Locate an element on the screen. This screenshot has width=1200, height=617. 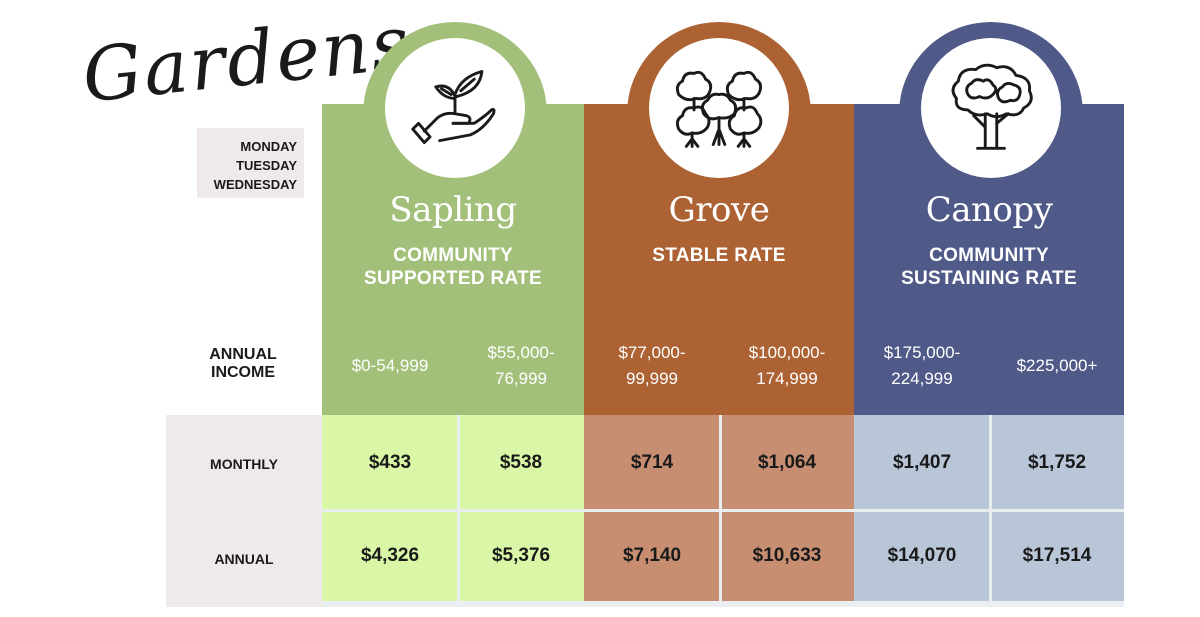
annual-label: ANNUAL is located at coordinates (244, 559).